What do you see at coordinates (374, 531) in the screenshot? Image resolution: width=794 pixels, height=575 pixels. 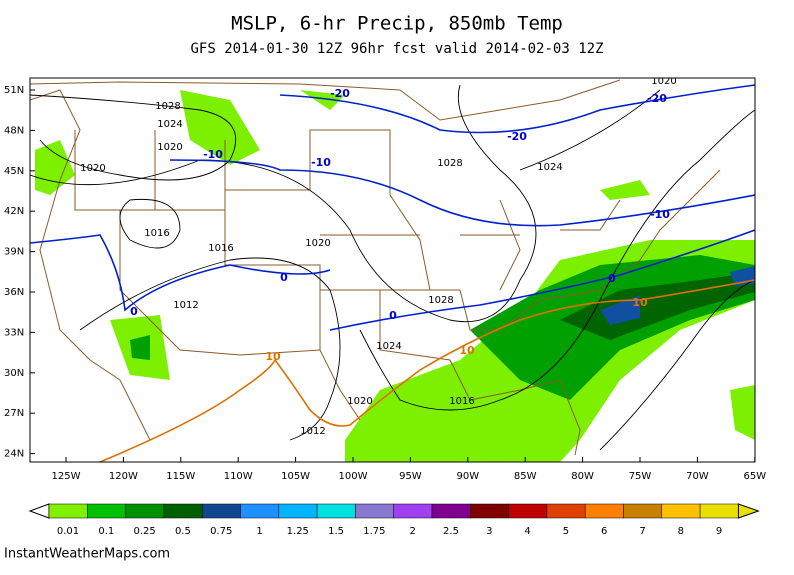 I see `colorbar-label: 1.75` at bounding box center [374, 531].